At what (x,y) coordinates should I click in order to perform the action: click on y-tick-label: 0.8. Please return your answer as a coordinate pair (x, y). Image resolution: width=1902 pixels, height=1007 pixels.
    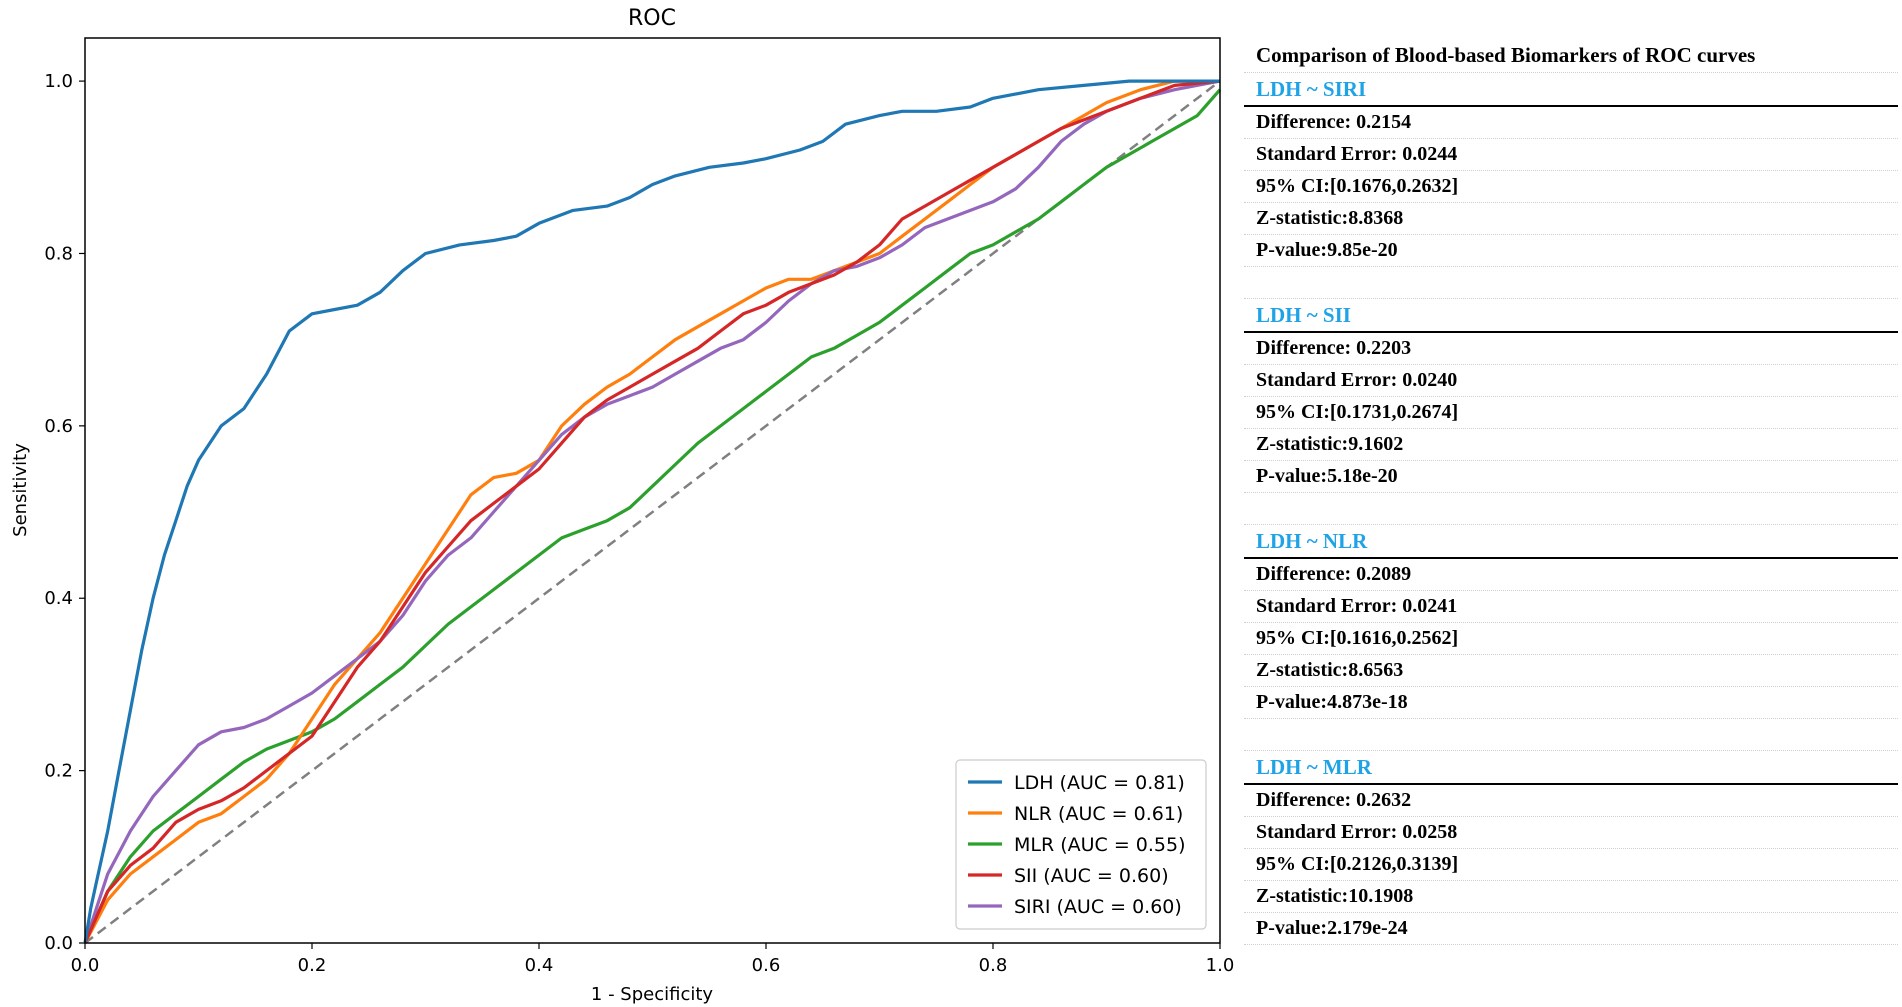
    Looking at the image, I should click on (58, 253).